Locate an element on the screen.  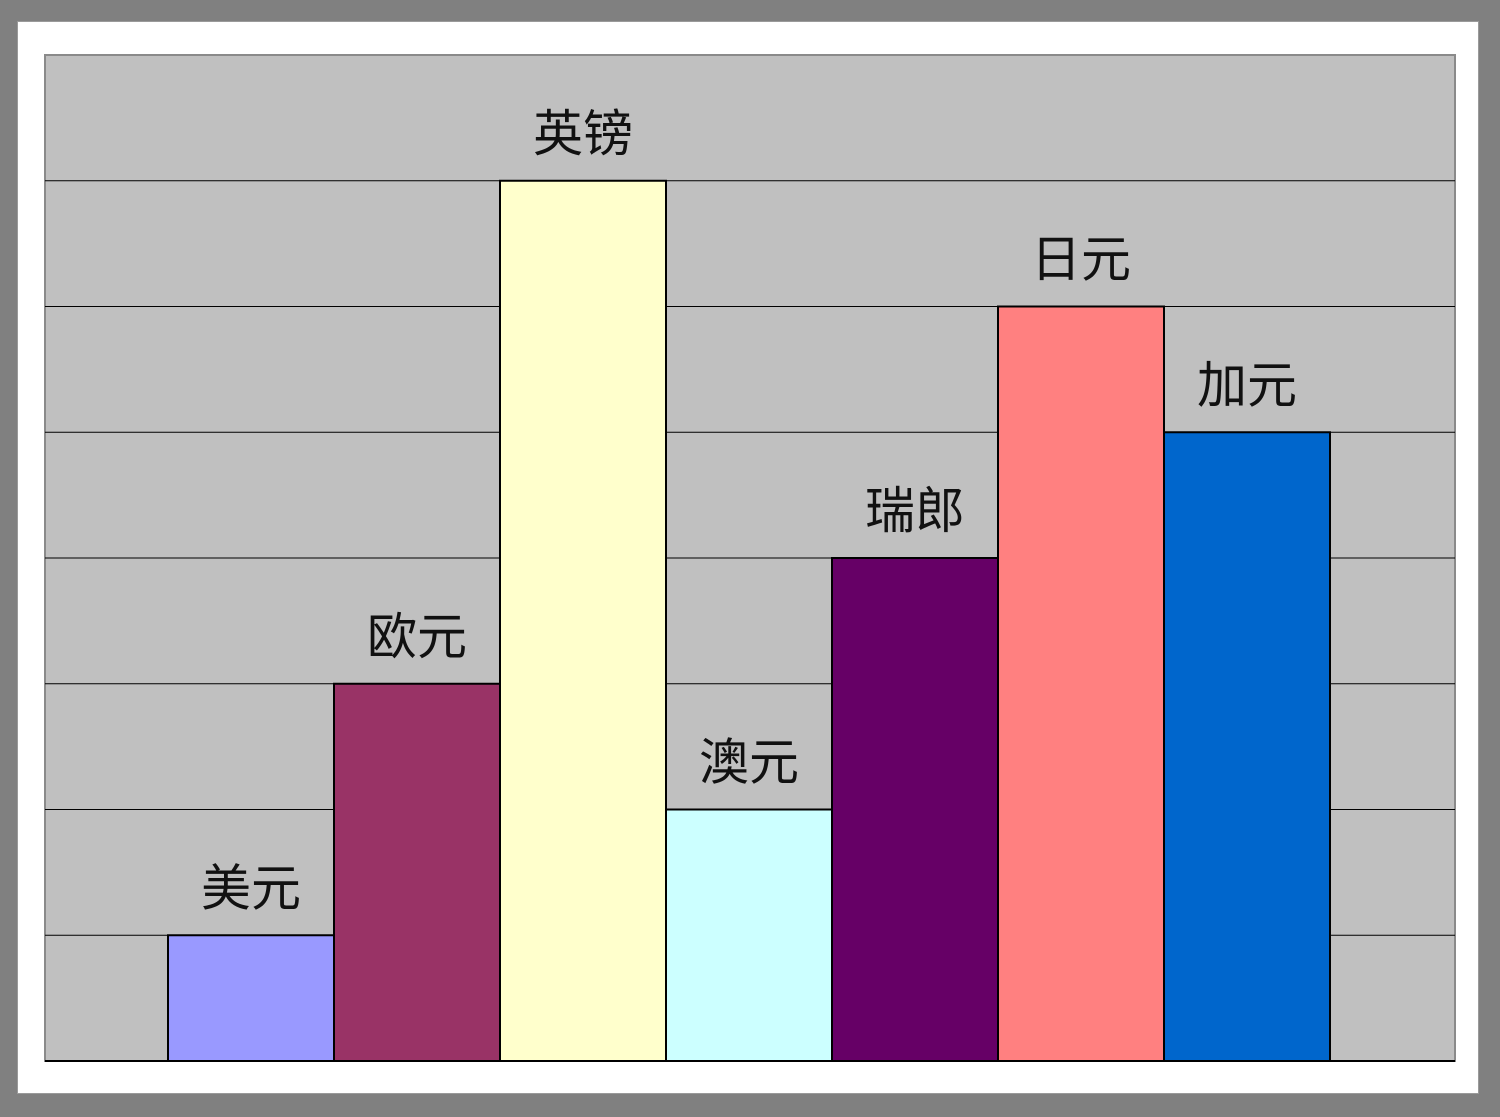
bar-label: 日元 is located at coordinates (1081, 260).